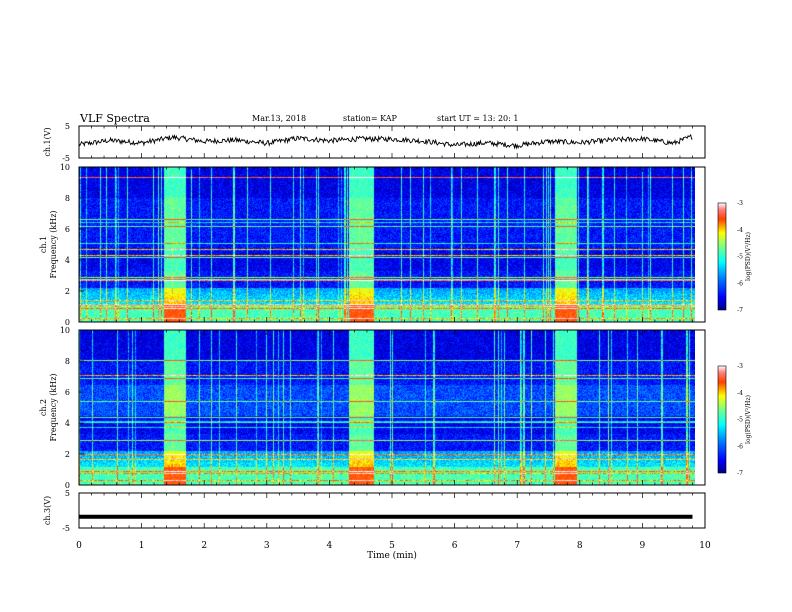 The height and width of the screenshot is (612, 792). Describe the element at coordinates (142, 546) in the screenshot. I see `x-tick-label: 1` at that location.